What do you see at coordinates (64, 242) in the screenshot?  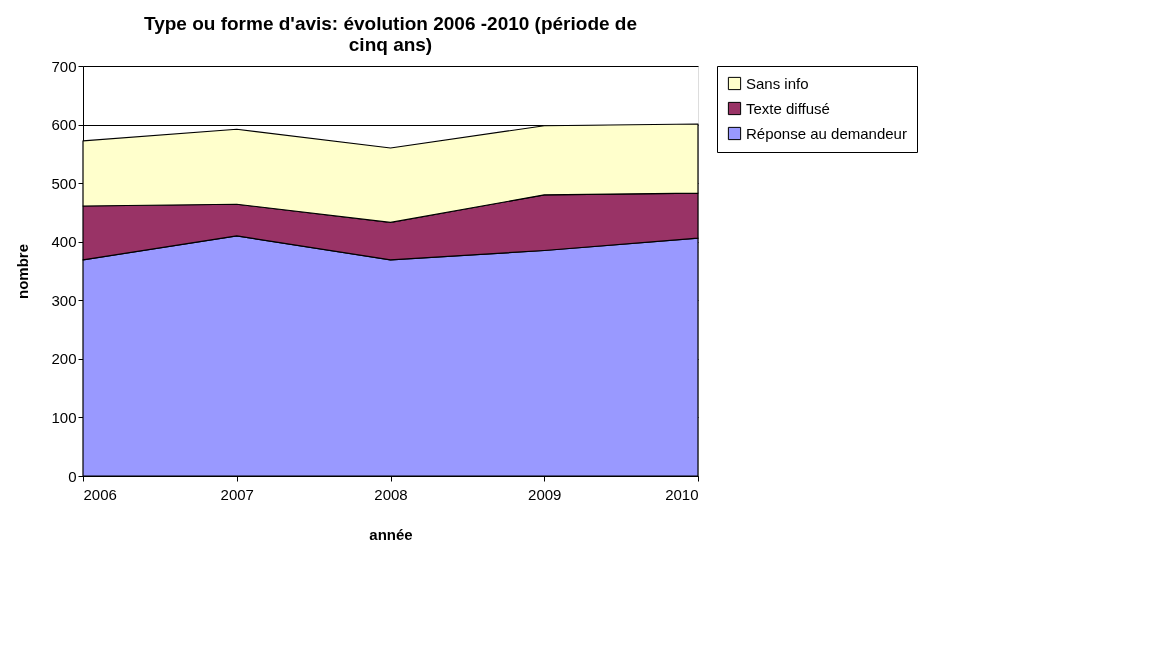 I see `y-tick-label: 400` at bounding box center [64, 242].